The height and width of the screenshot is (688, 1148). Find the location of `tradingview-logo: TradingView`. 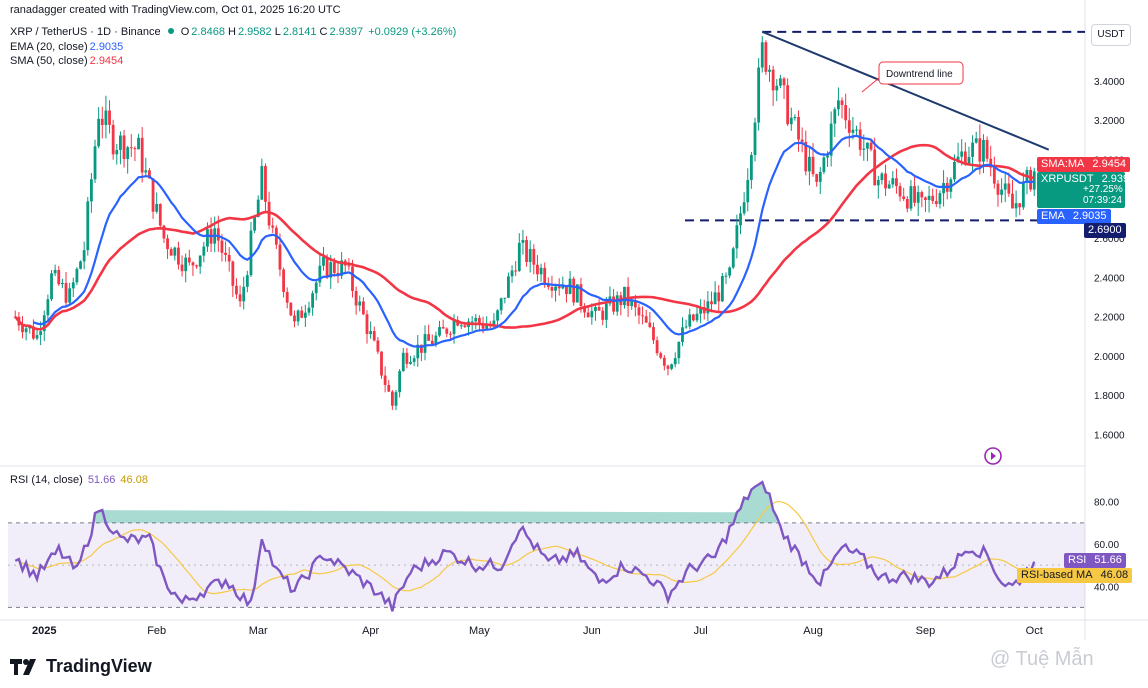

tradingview-logo: TradingView is located at coordinates (81, 666).